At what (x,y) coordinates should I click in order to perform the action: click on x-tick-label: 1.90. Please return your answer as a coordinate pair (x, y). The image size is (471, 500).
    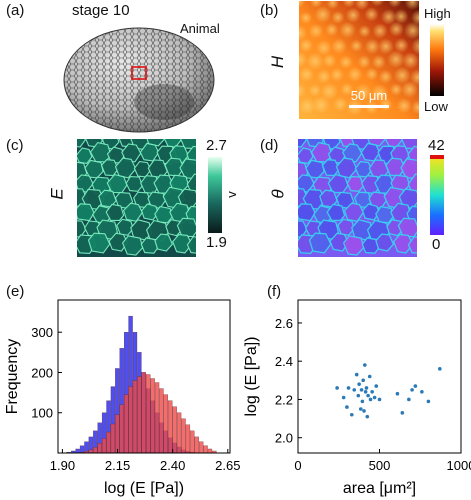
    Looking at the image, I should click on (62, 465).